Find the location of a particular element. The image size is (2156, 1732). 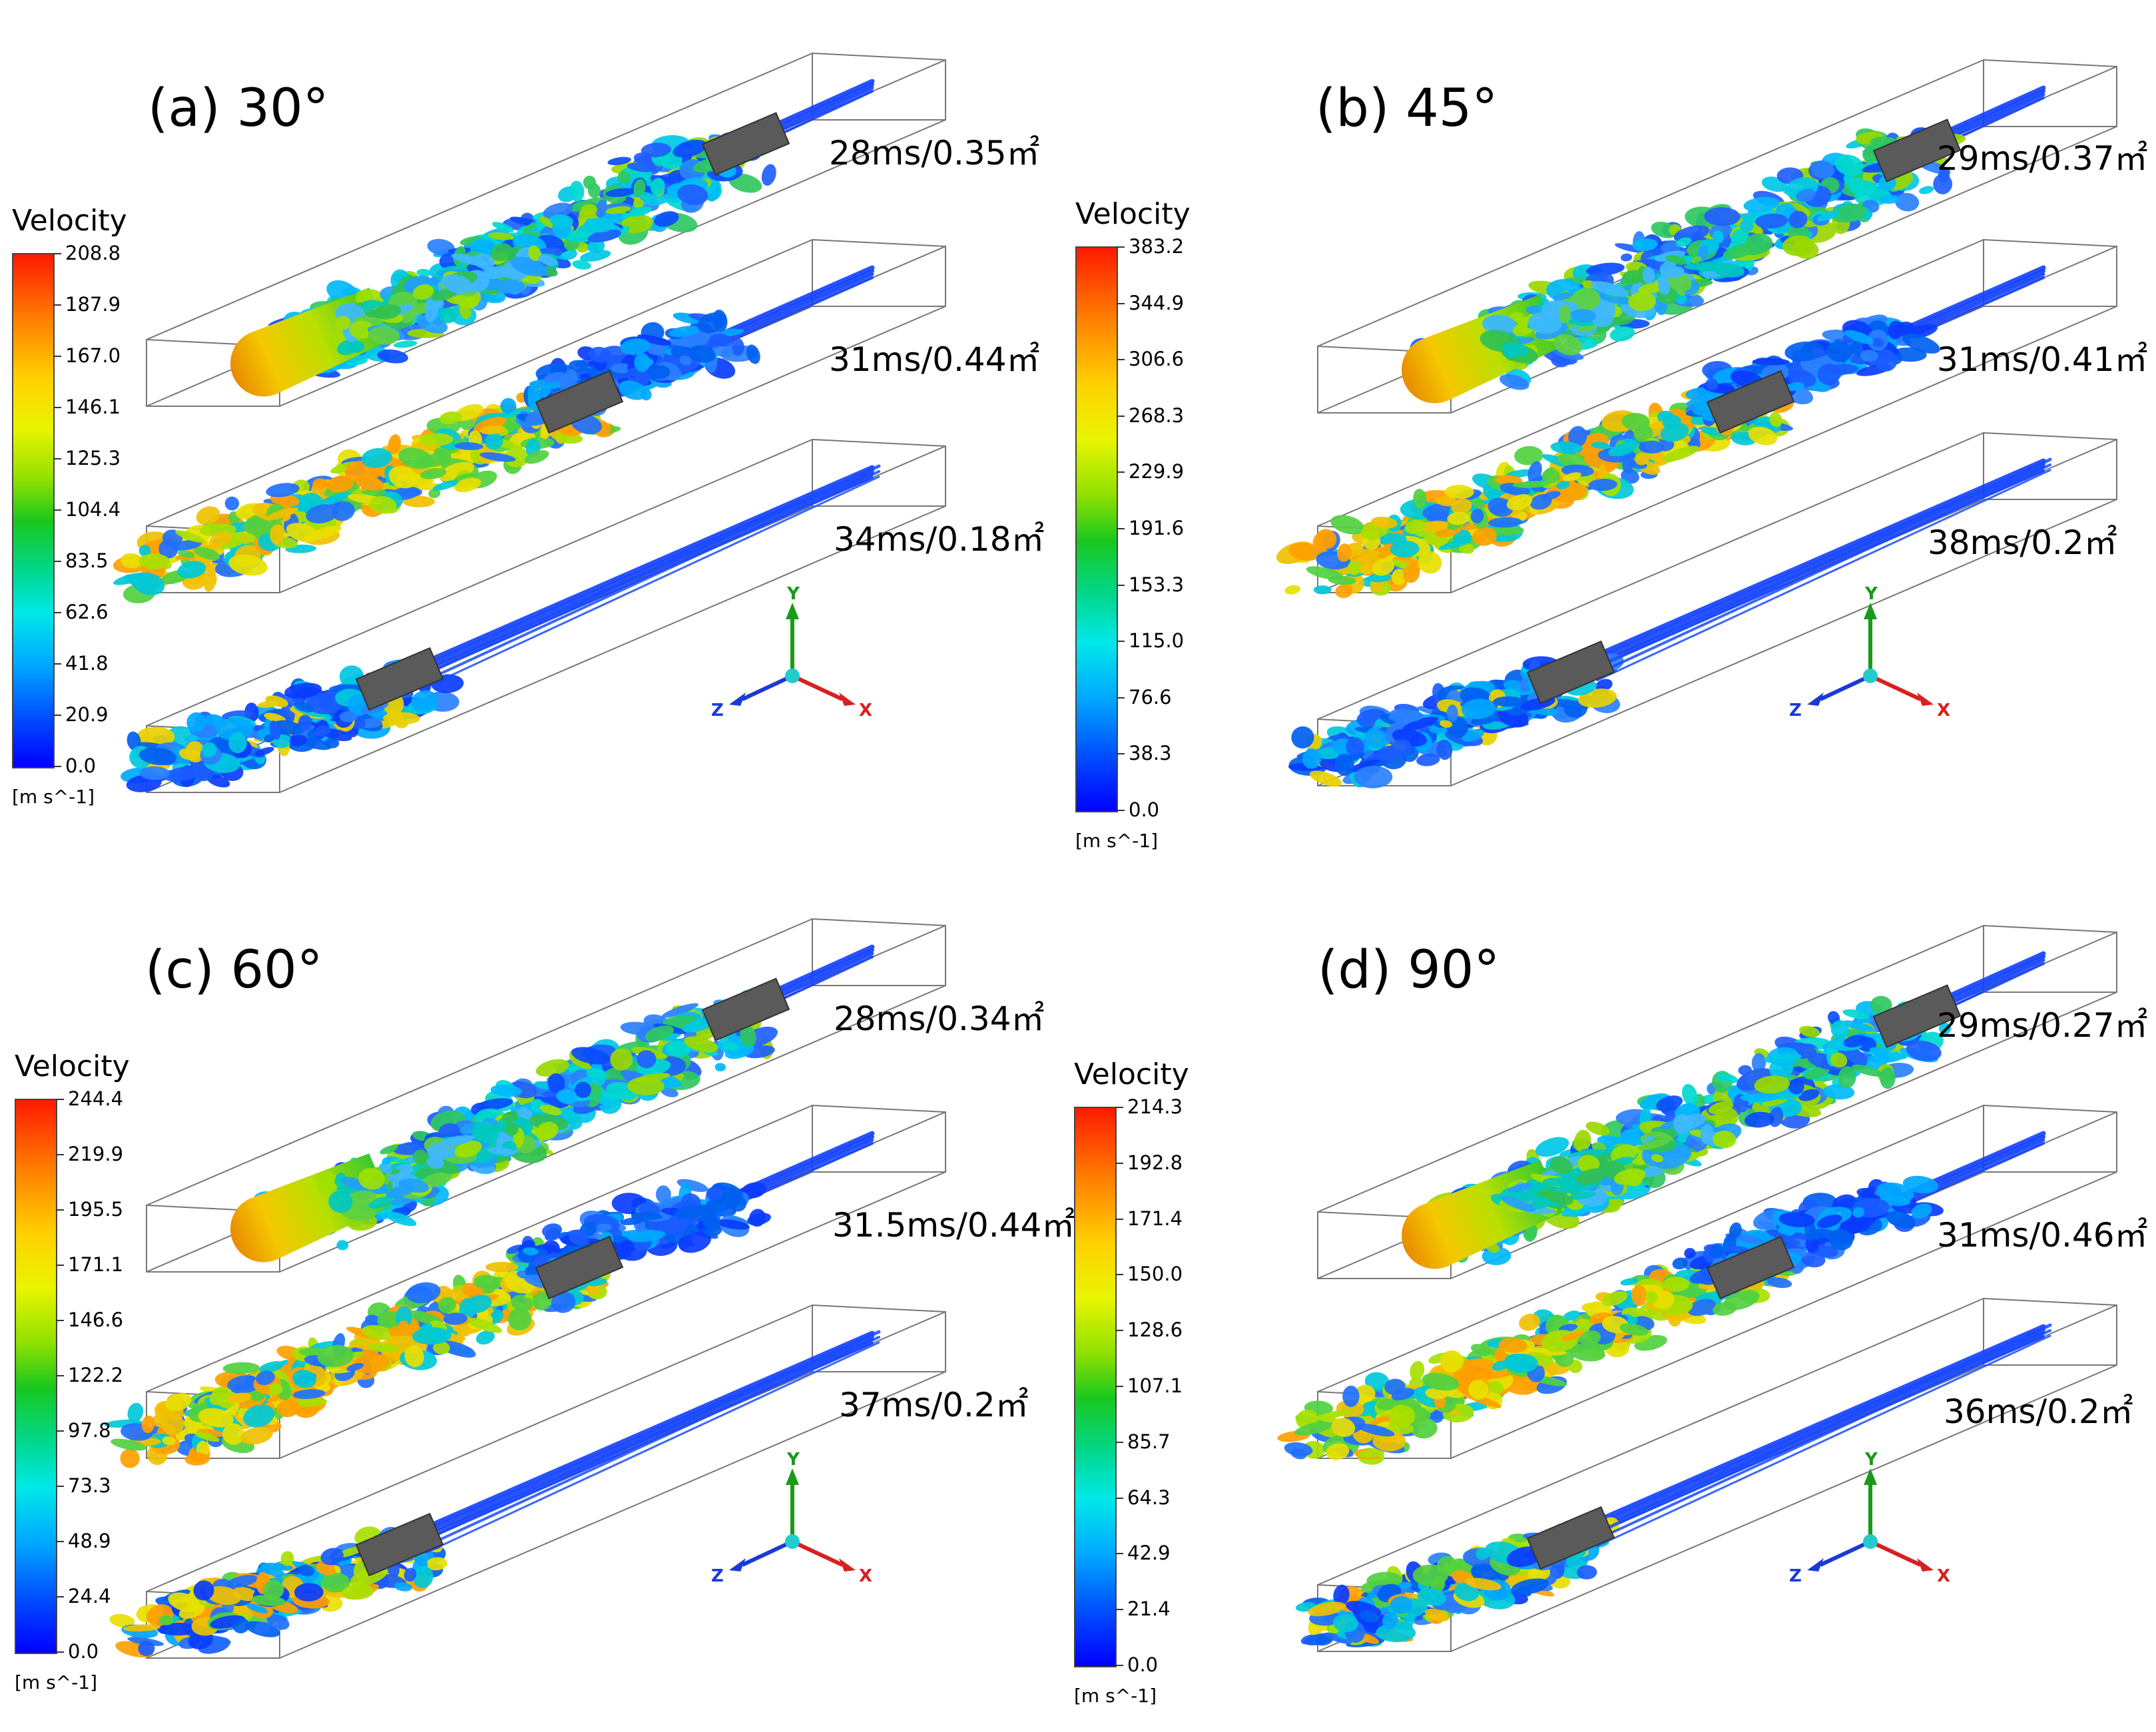

colorbar-tick-label: 0.0 is located at coordinates (83, 1651).